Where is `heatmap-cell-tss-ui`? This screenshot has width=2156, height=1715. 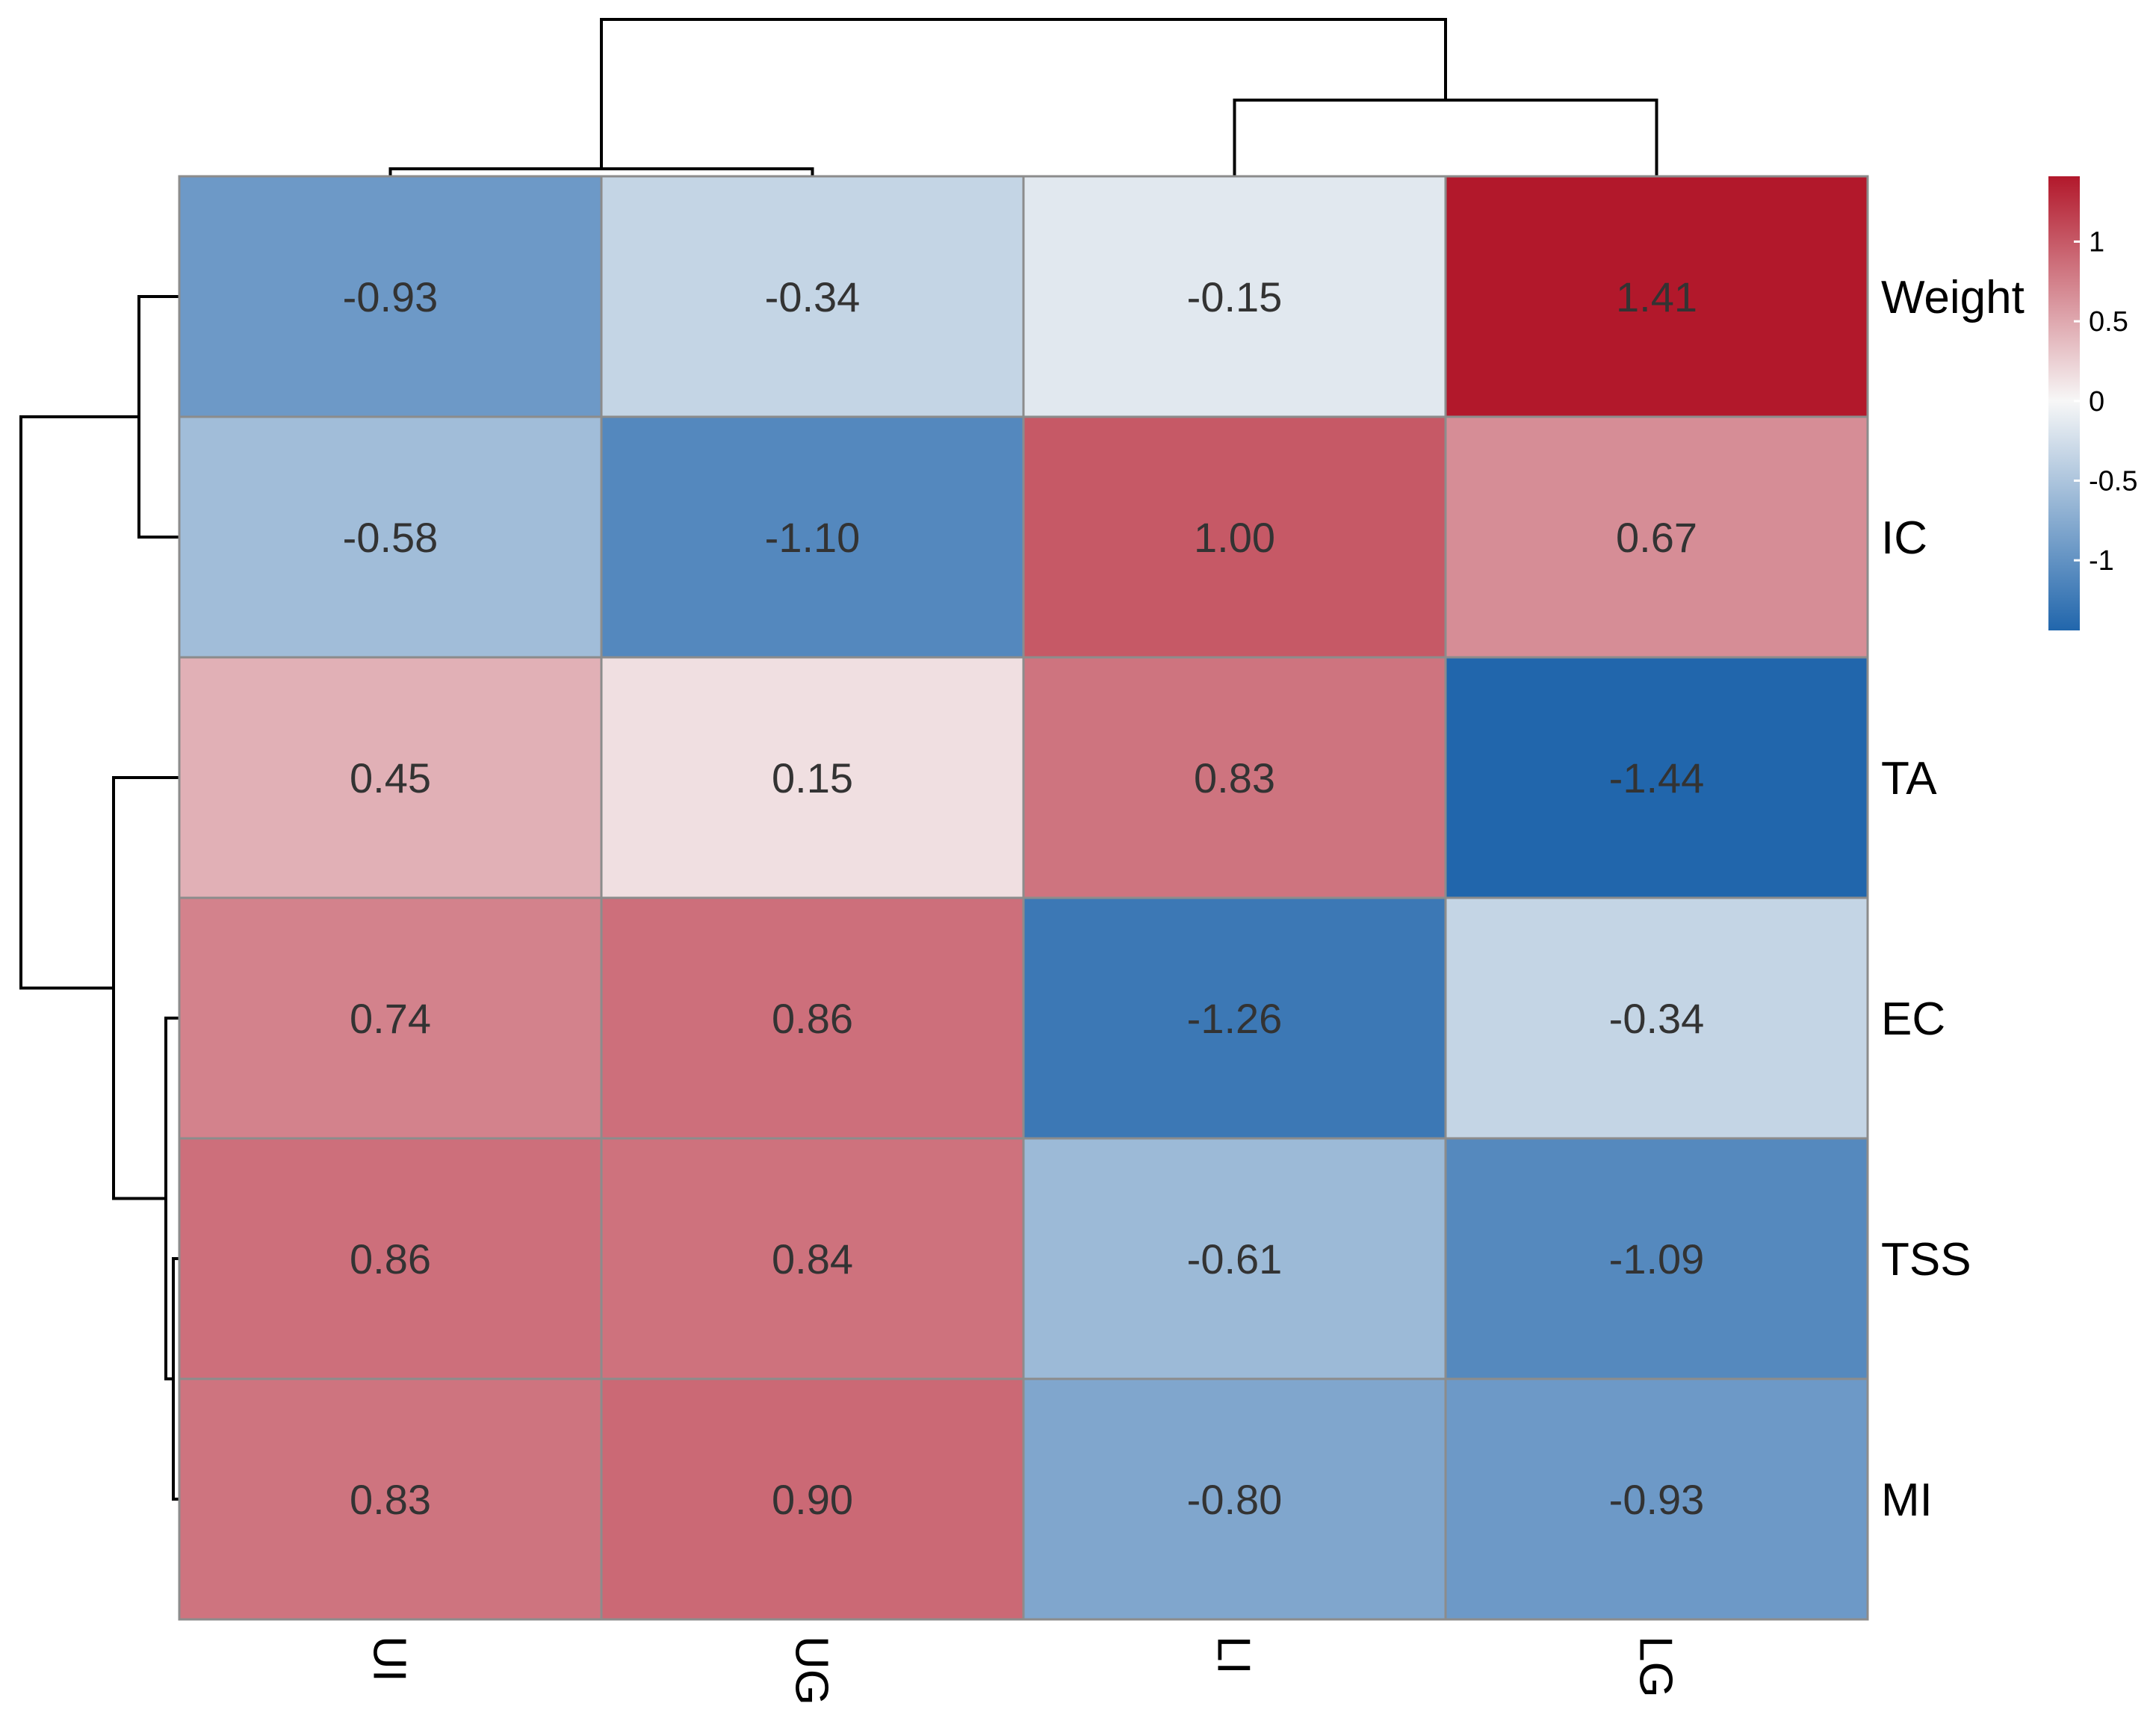 heatmap-cell-tss-ui is located at coordinates (390, 1258).